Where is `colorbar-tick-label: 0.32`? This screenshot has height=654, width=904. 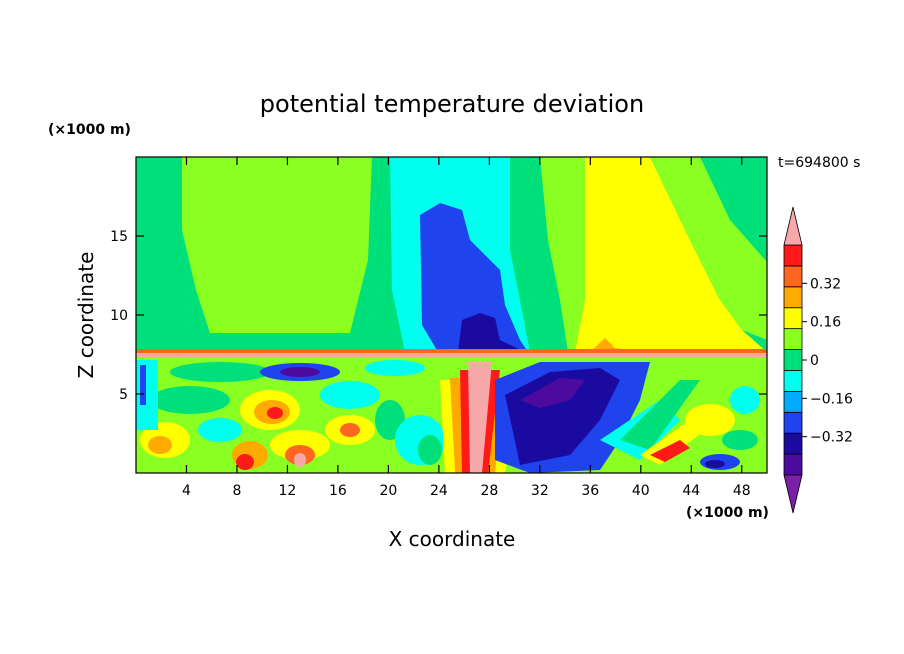 colorbar-tick-label: 0.32 is located at coordinates (825, 284).